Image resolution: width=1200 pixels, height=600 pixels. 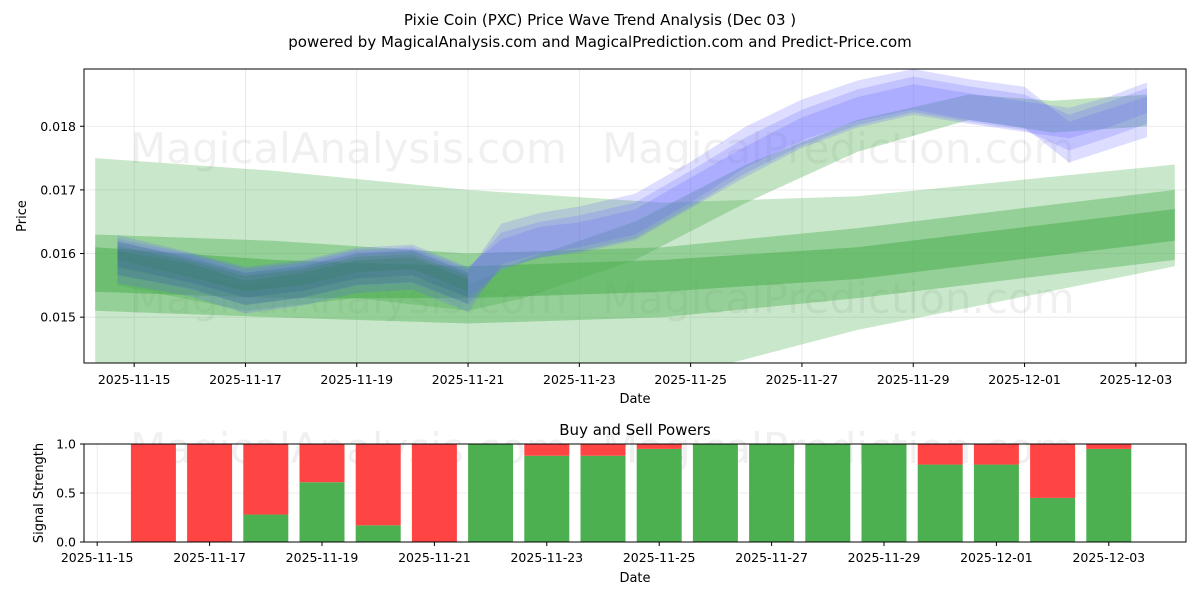 I want to click on price-y-axis-label: Price, so click(x=22, y=216).